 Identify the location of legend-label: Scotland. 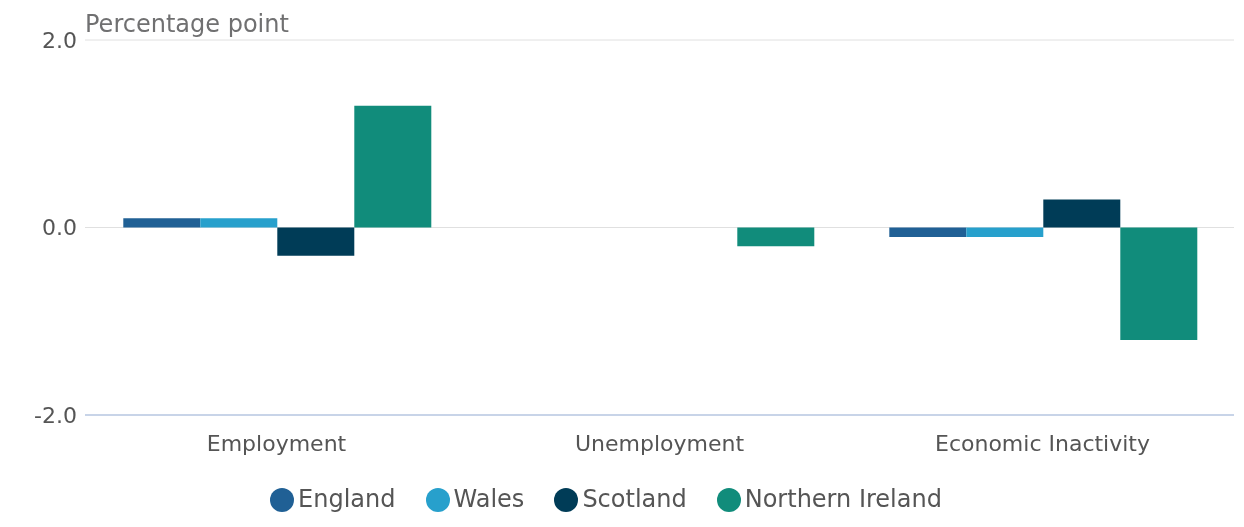
(634, 499).